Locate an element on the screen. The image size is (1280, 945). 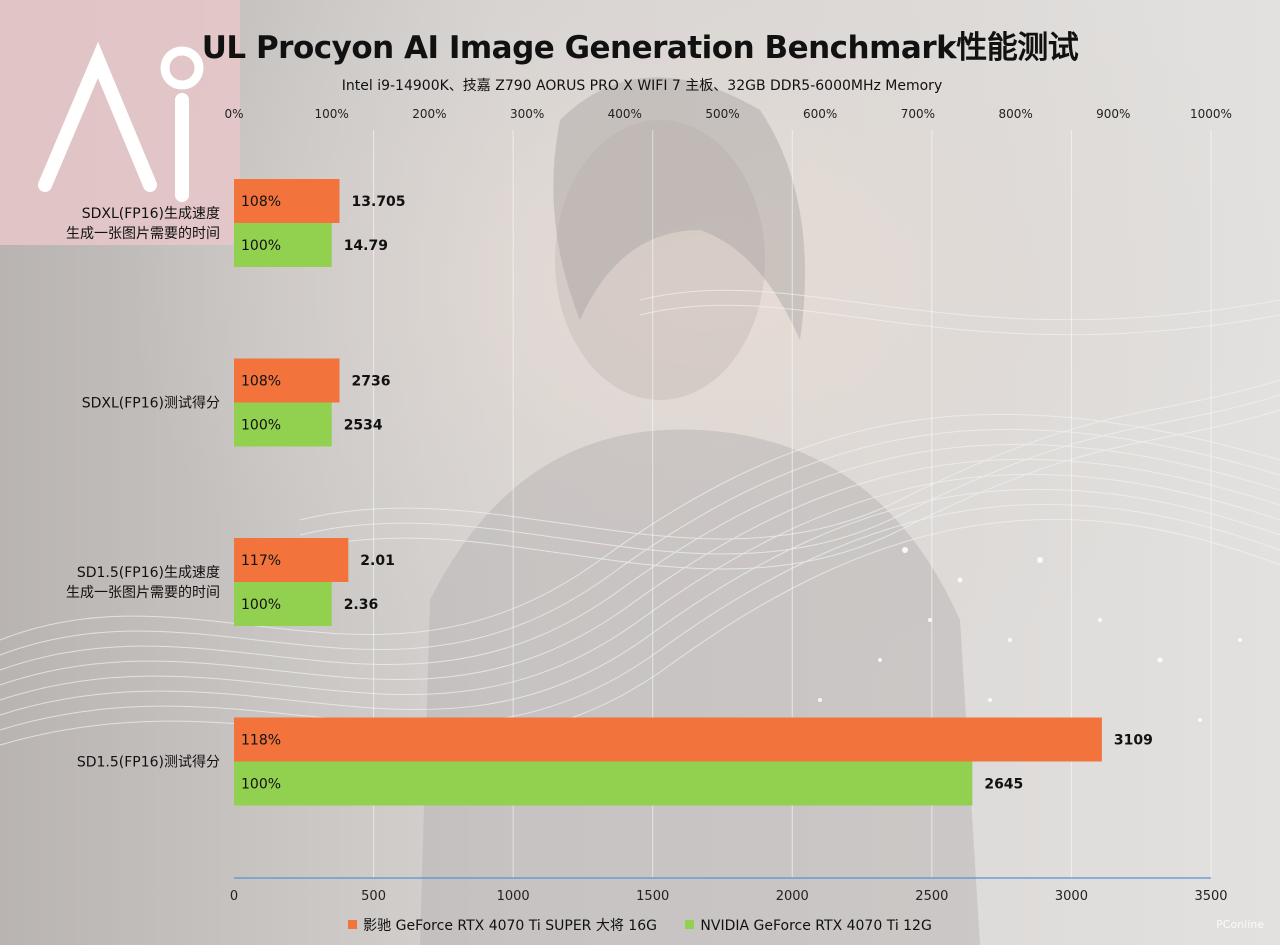
x-tick-label-top: 200% is located at coordinates (429, 114).